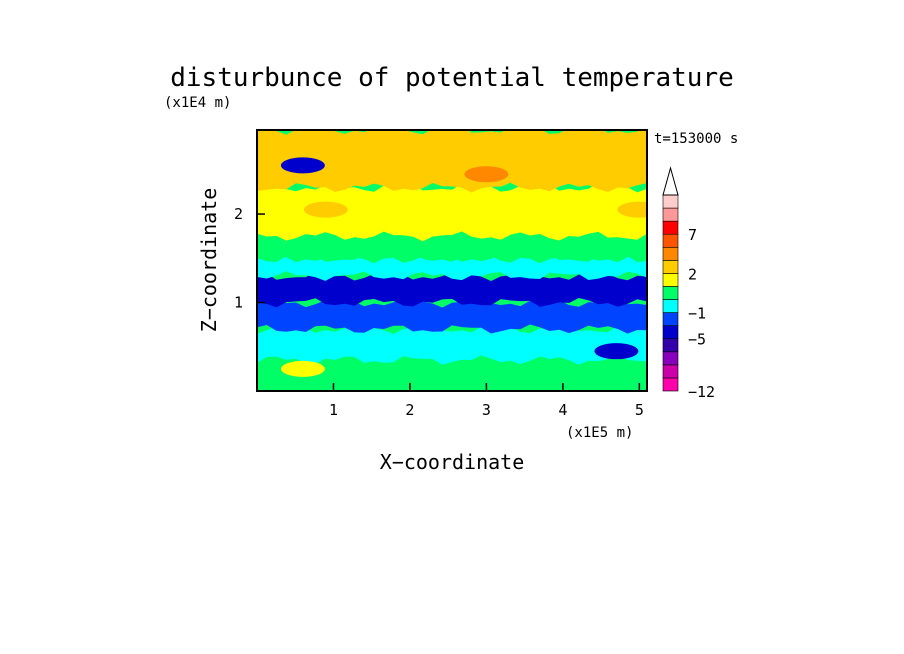 The width and height of the screenshot is (904, 654). I want to click on colorbar: −12−5−127, so click(688, 283).